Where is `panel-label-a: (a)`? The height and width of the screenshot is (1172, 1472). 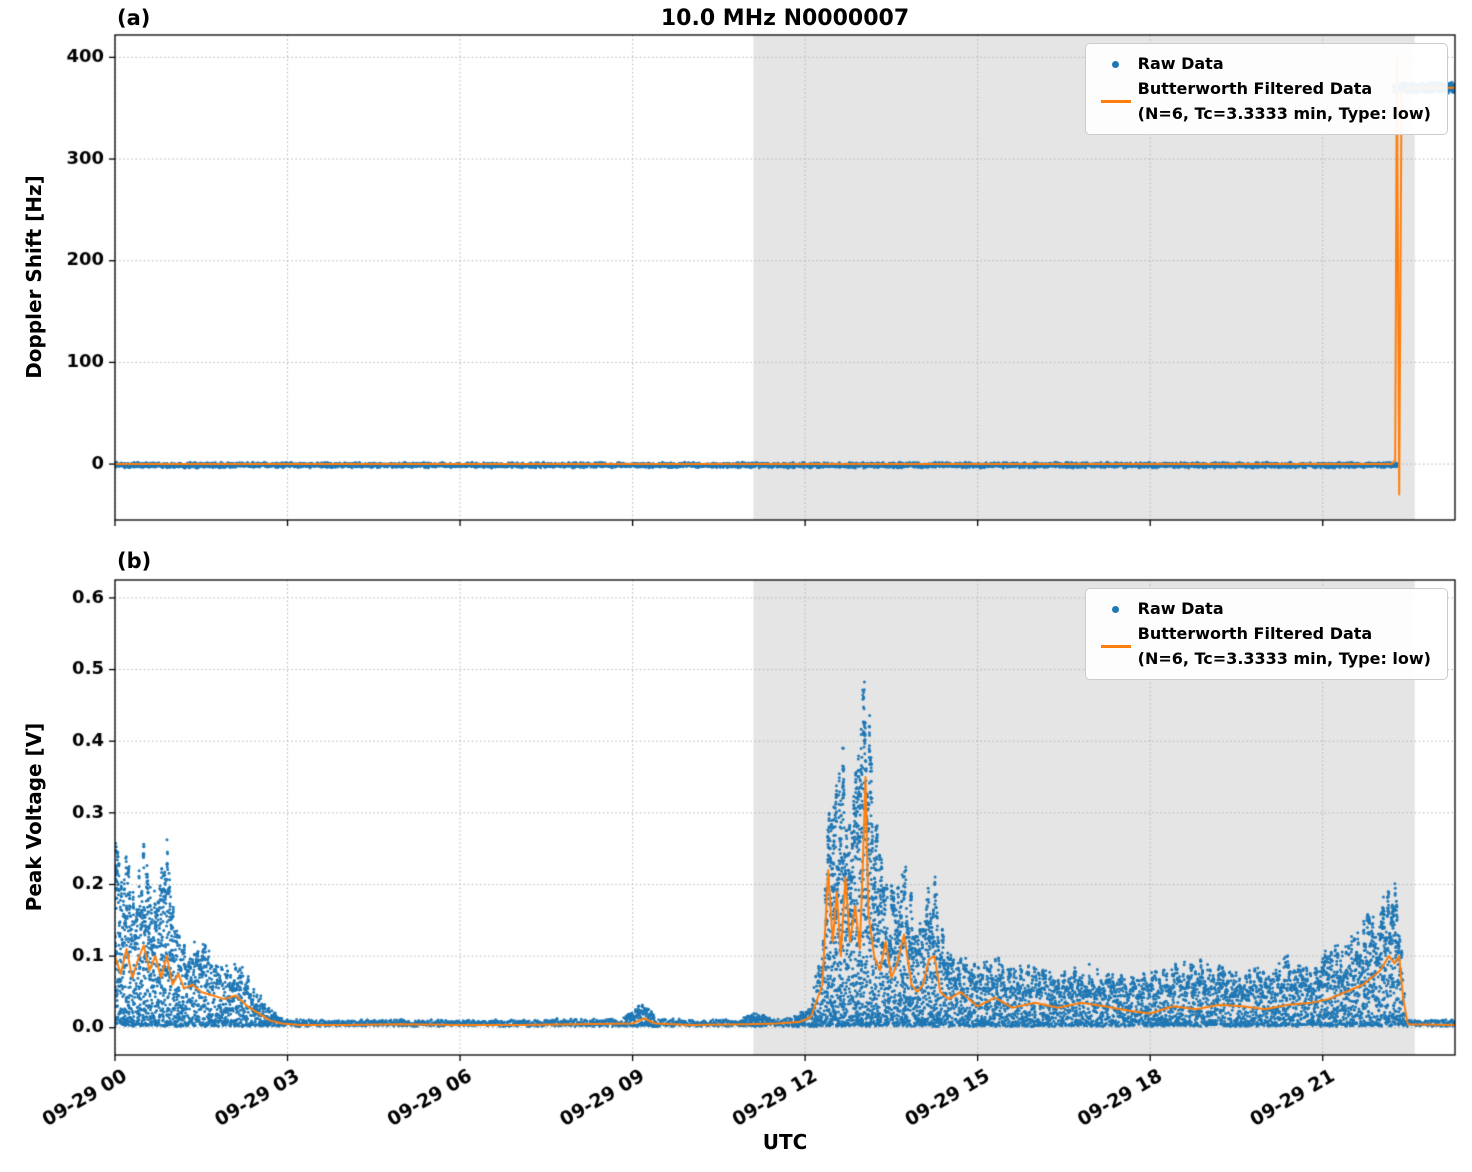
panel-label-a: (a) is located at coordinates (134, 18).